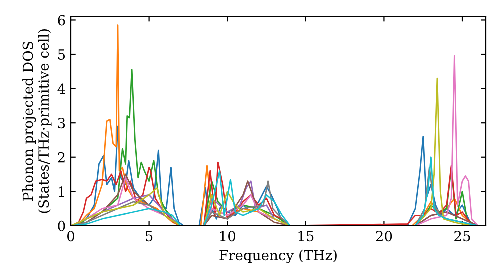 The image size is (500, 280). Describe the element at coordinates (62, 123) in the screenshot. I see `y-tick-label: 3` at that location.